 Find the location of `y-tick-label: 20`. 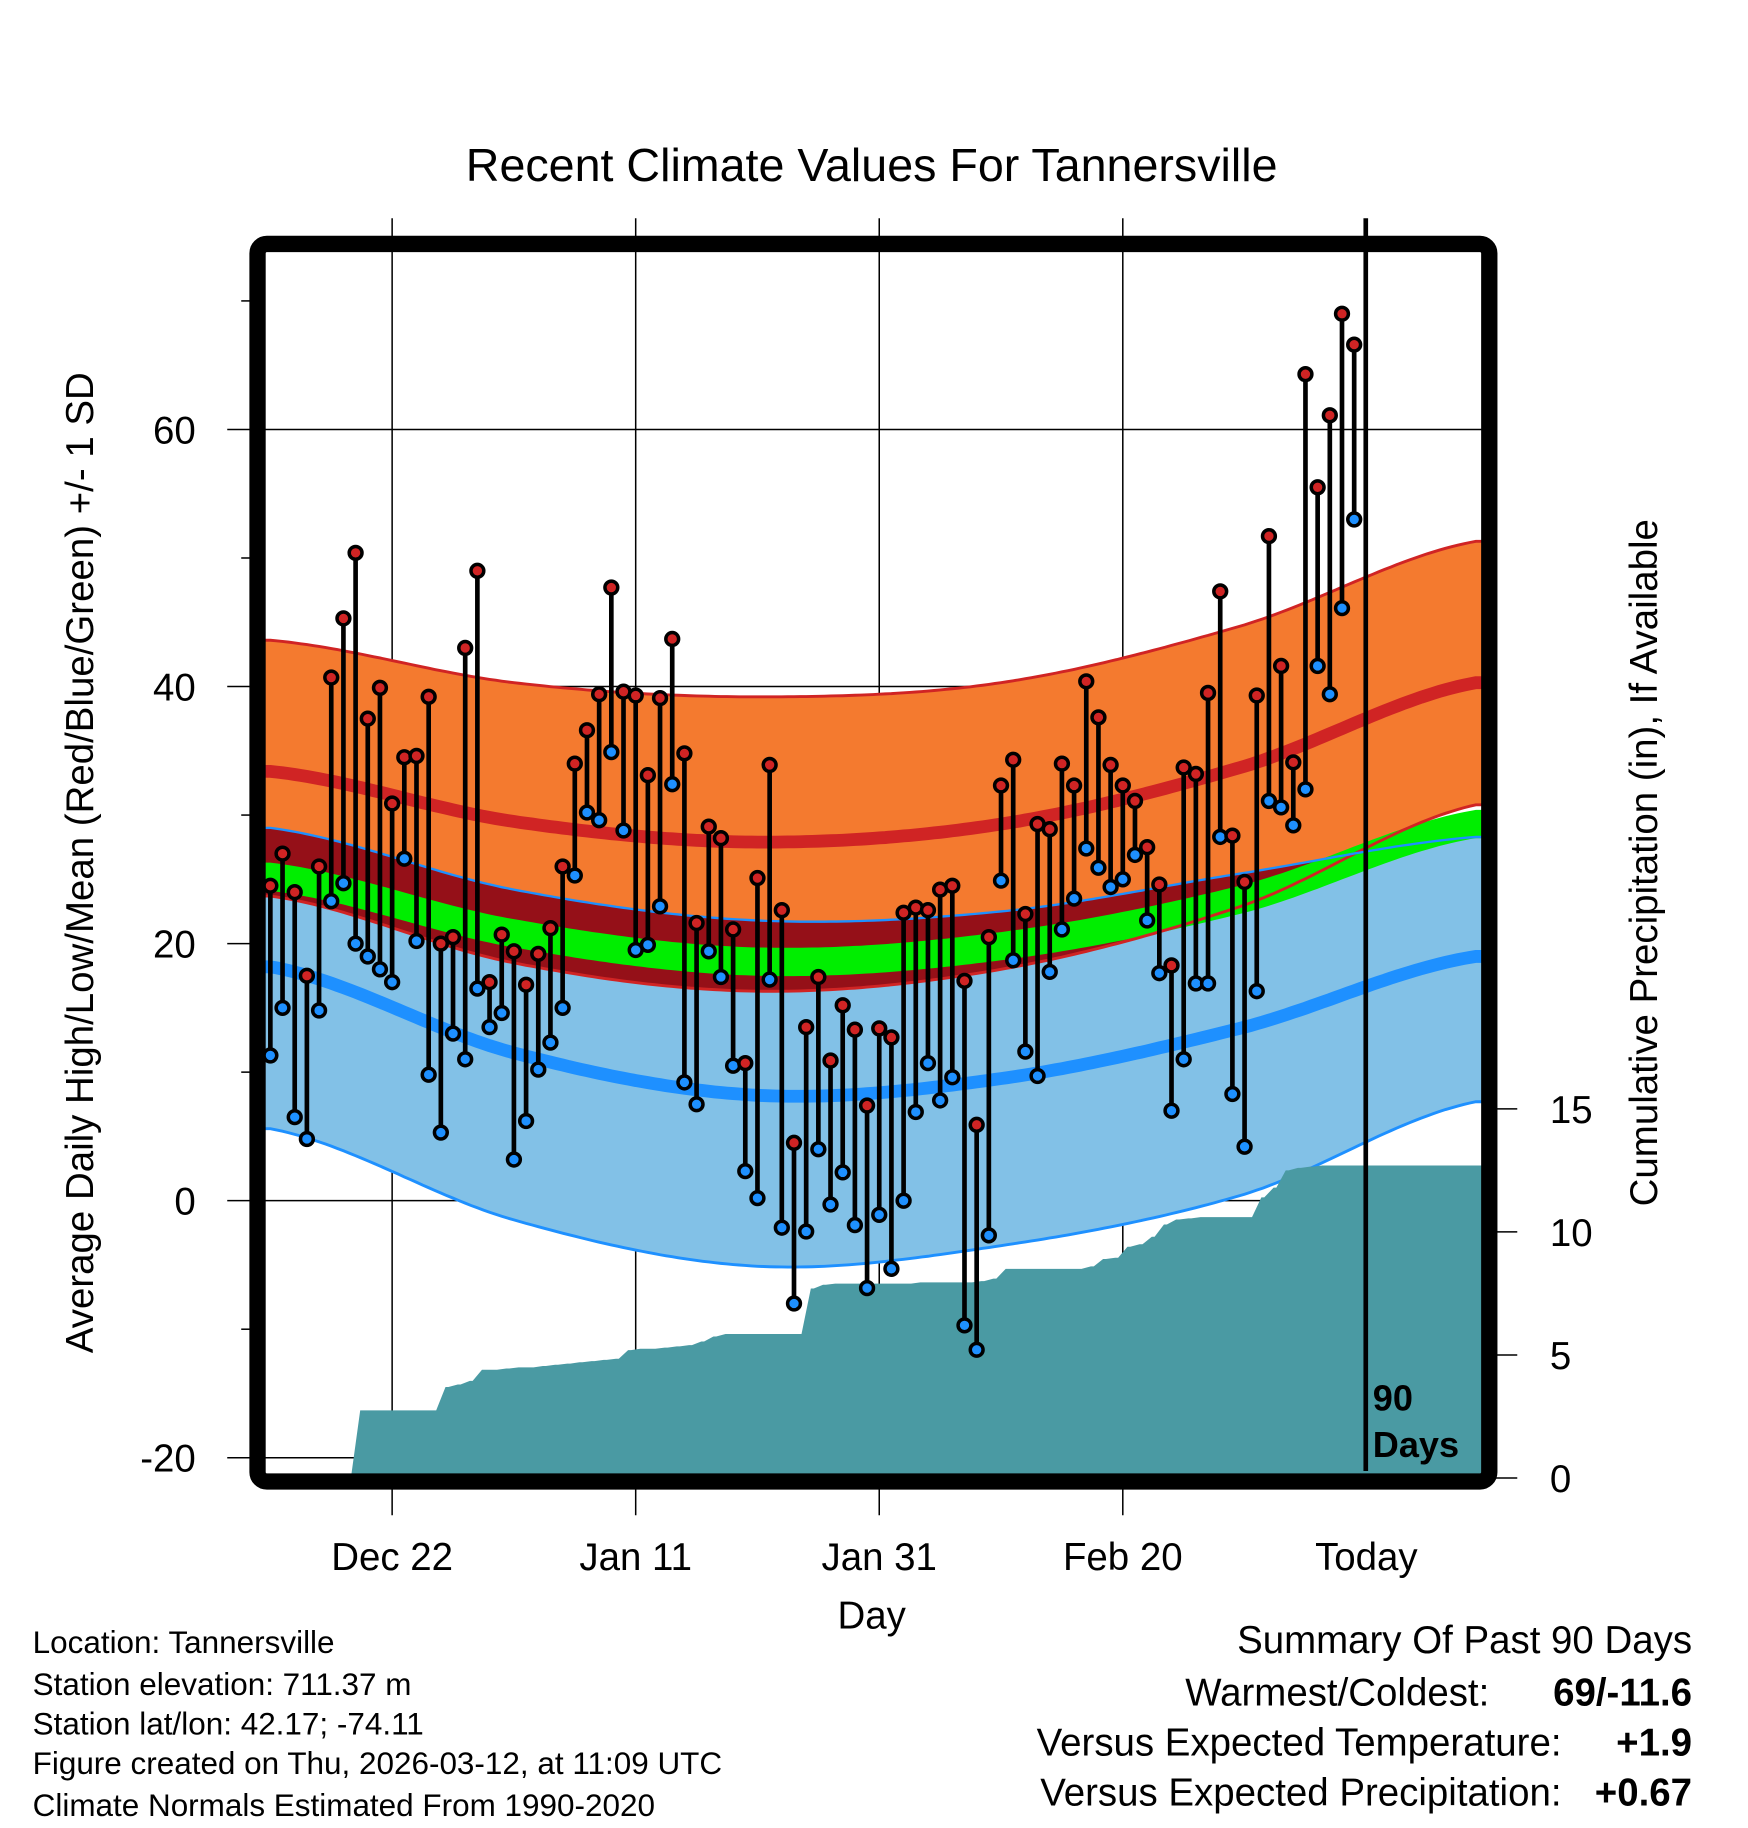

y-tick-label: 20 is located at coordinates (174, 945).